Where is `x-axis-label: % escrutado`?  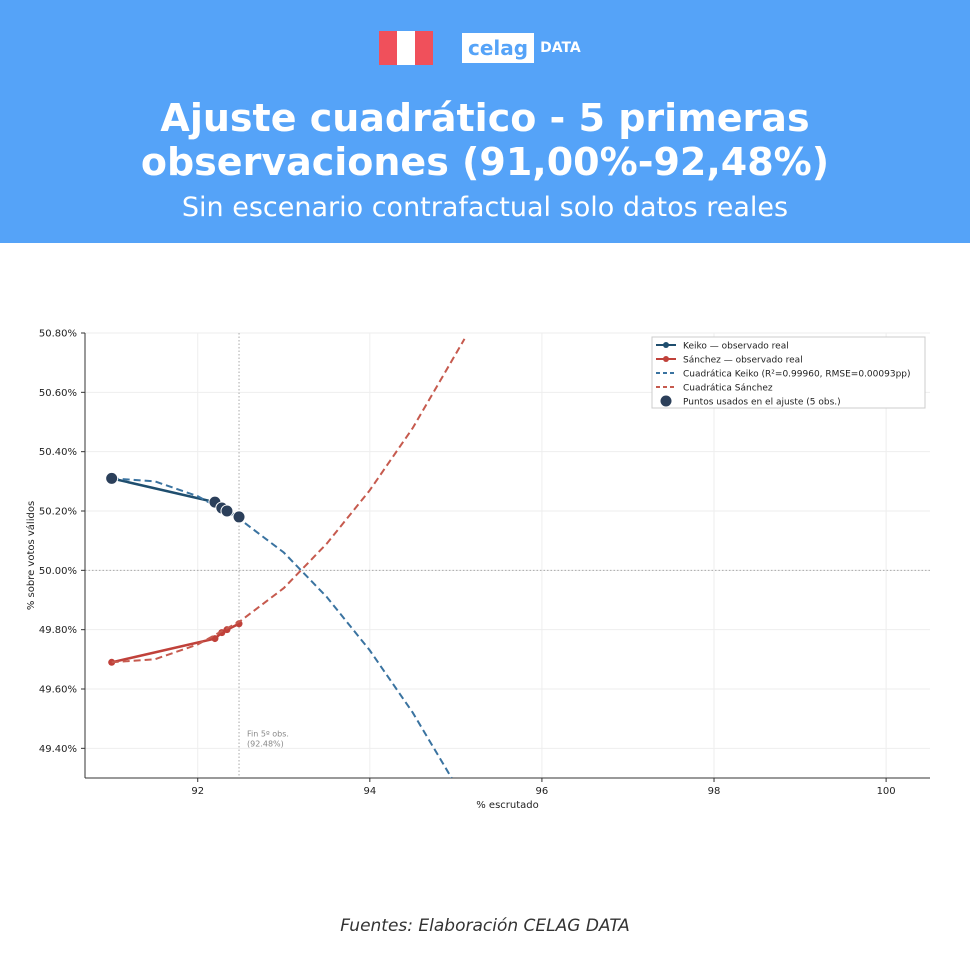 x-axis-label: % escrutado is located at coordinates (507, 805).